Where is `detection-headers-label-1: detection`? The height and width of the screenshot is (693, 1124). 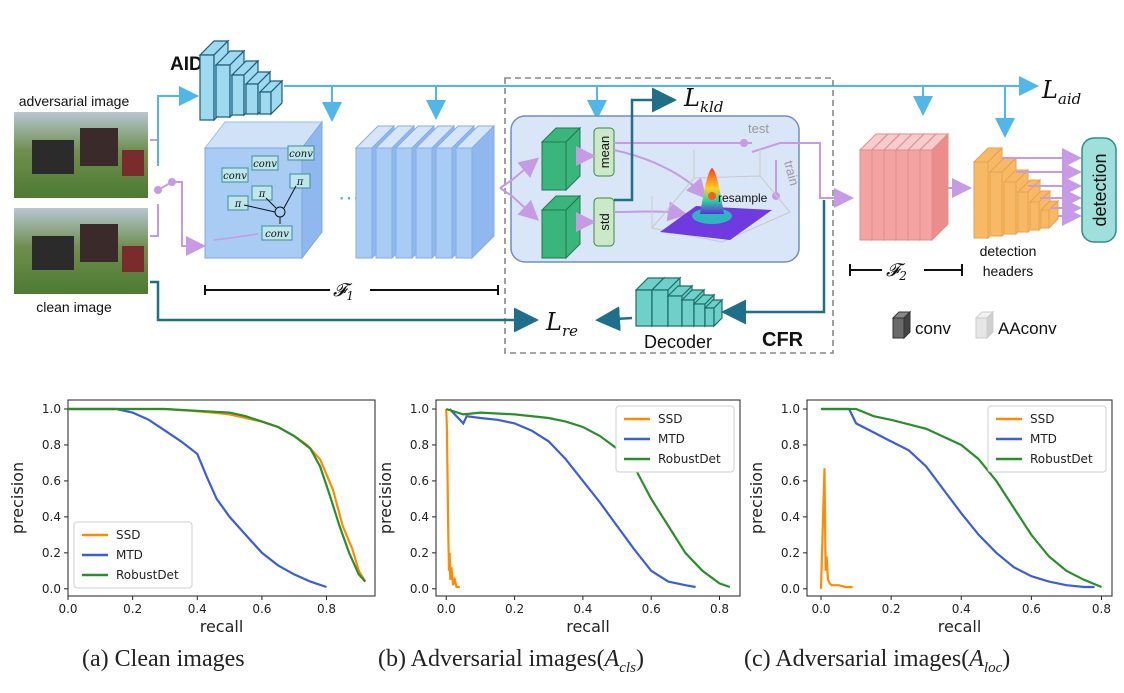 detection-headers-label-1: detection is located at coordinates (1008, 251).